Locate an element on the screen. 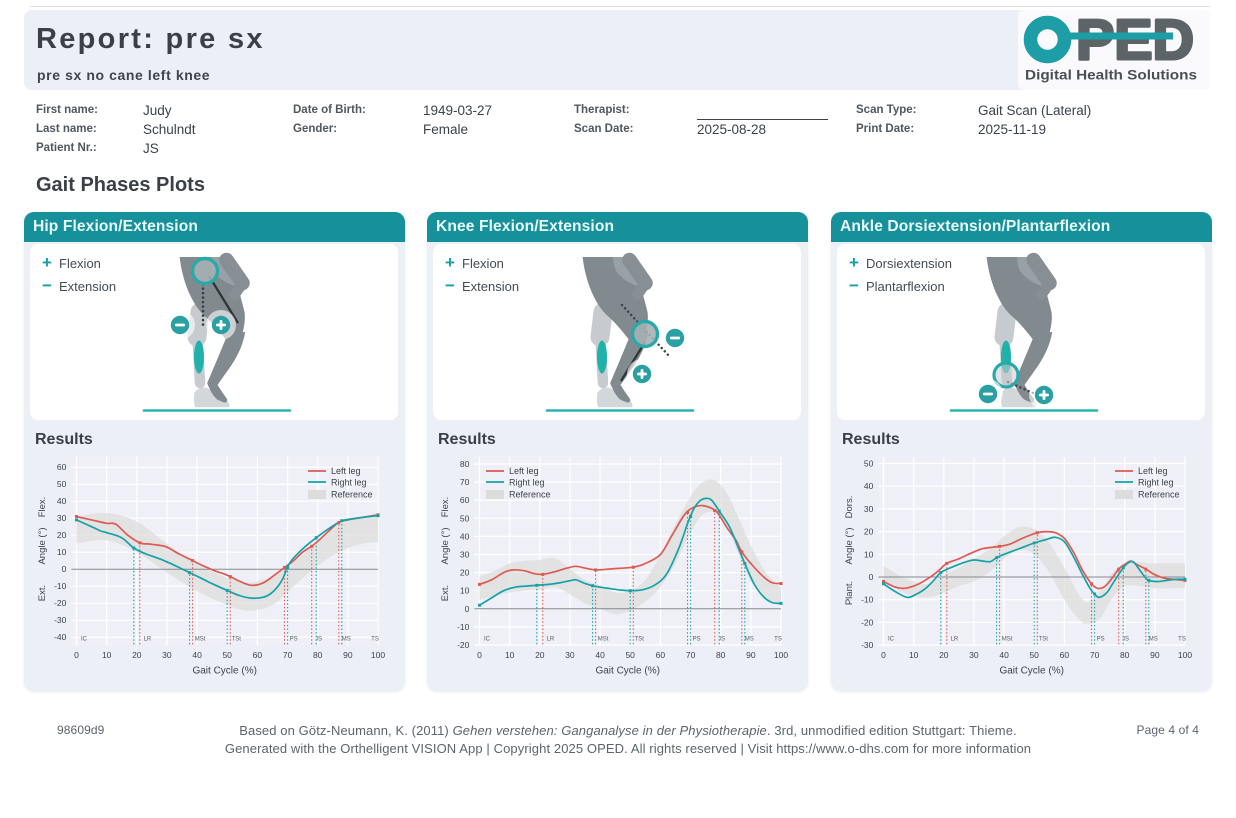  svg-text: Dors. is located at coordinates (849, 507).